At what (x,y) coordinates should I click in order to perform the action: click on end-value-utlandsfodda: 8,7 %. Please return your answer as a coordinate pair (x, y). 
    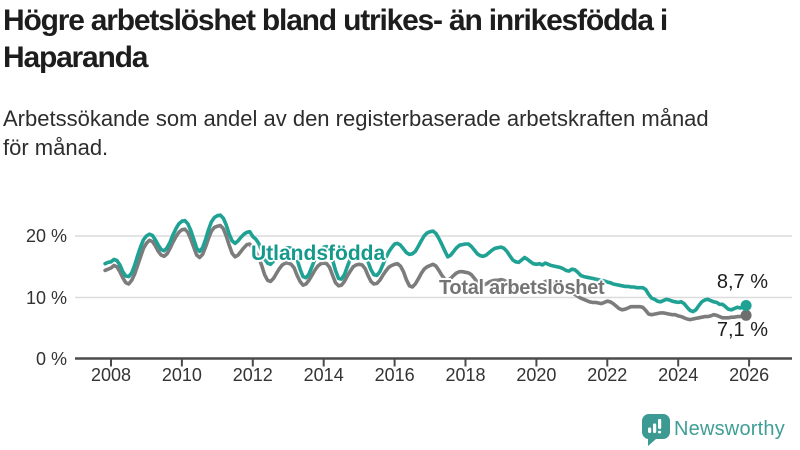
    Looking at the image, I should click on (742, 282).